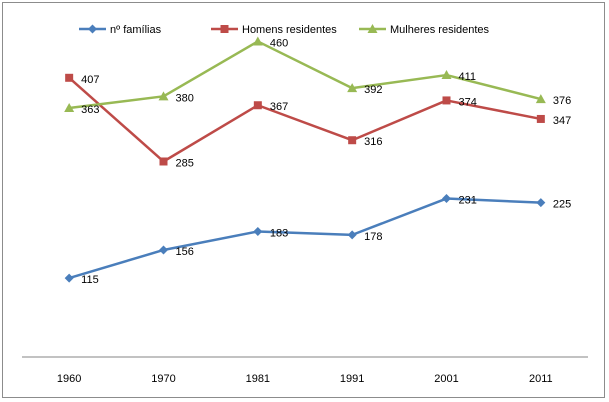 This screenshot has width=609, height=402. I want to click on data-label: 225, so click(562, 205).